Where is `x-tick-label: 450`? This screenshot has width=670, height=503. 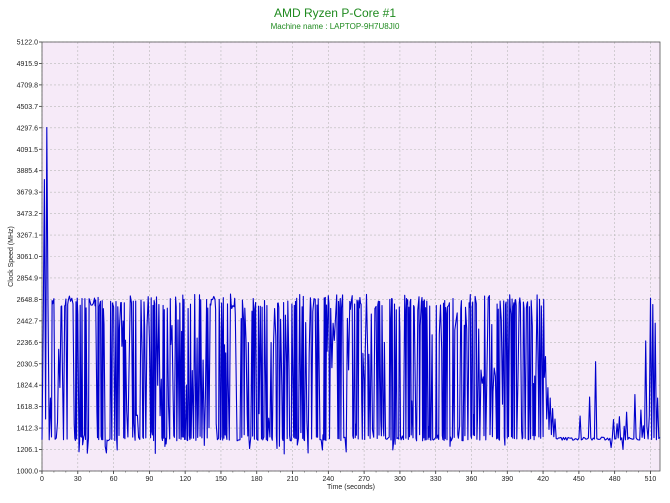 x-tick-label: 450 is located at coordinates (579, 479).